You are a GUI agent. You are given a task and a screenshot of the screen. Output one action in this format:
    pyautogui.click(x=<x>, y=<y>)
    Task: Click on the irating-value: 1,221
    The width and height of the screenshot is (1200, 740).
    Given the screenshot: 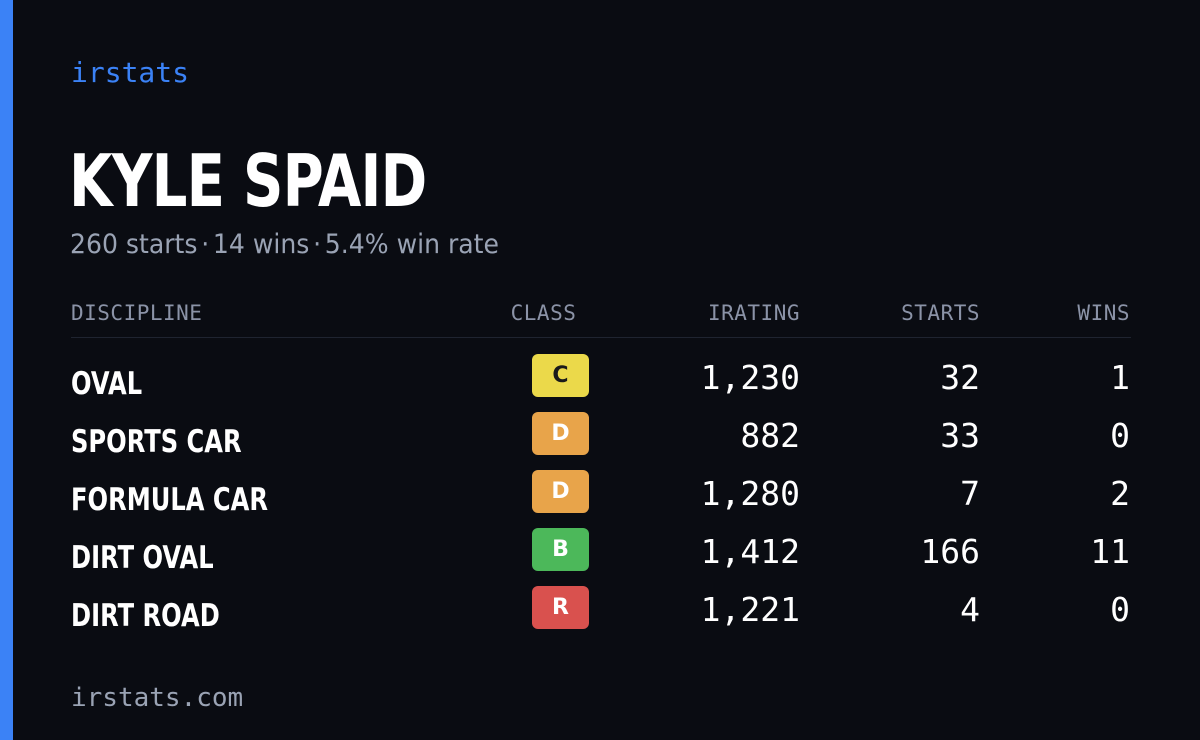 What is the action you would take?
    pyautogui.click(x=750, y=609)
    